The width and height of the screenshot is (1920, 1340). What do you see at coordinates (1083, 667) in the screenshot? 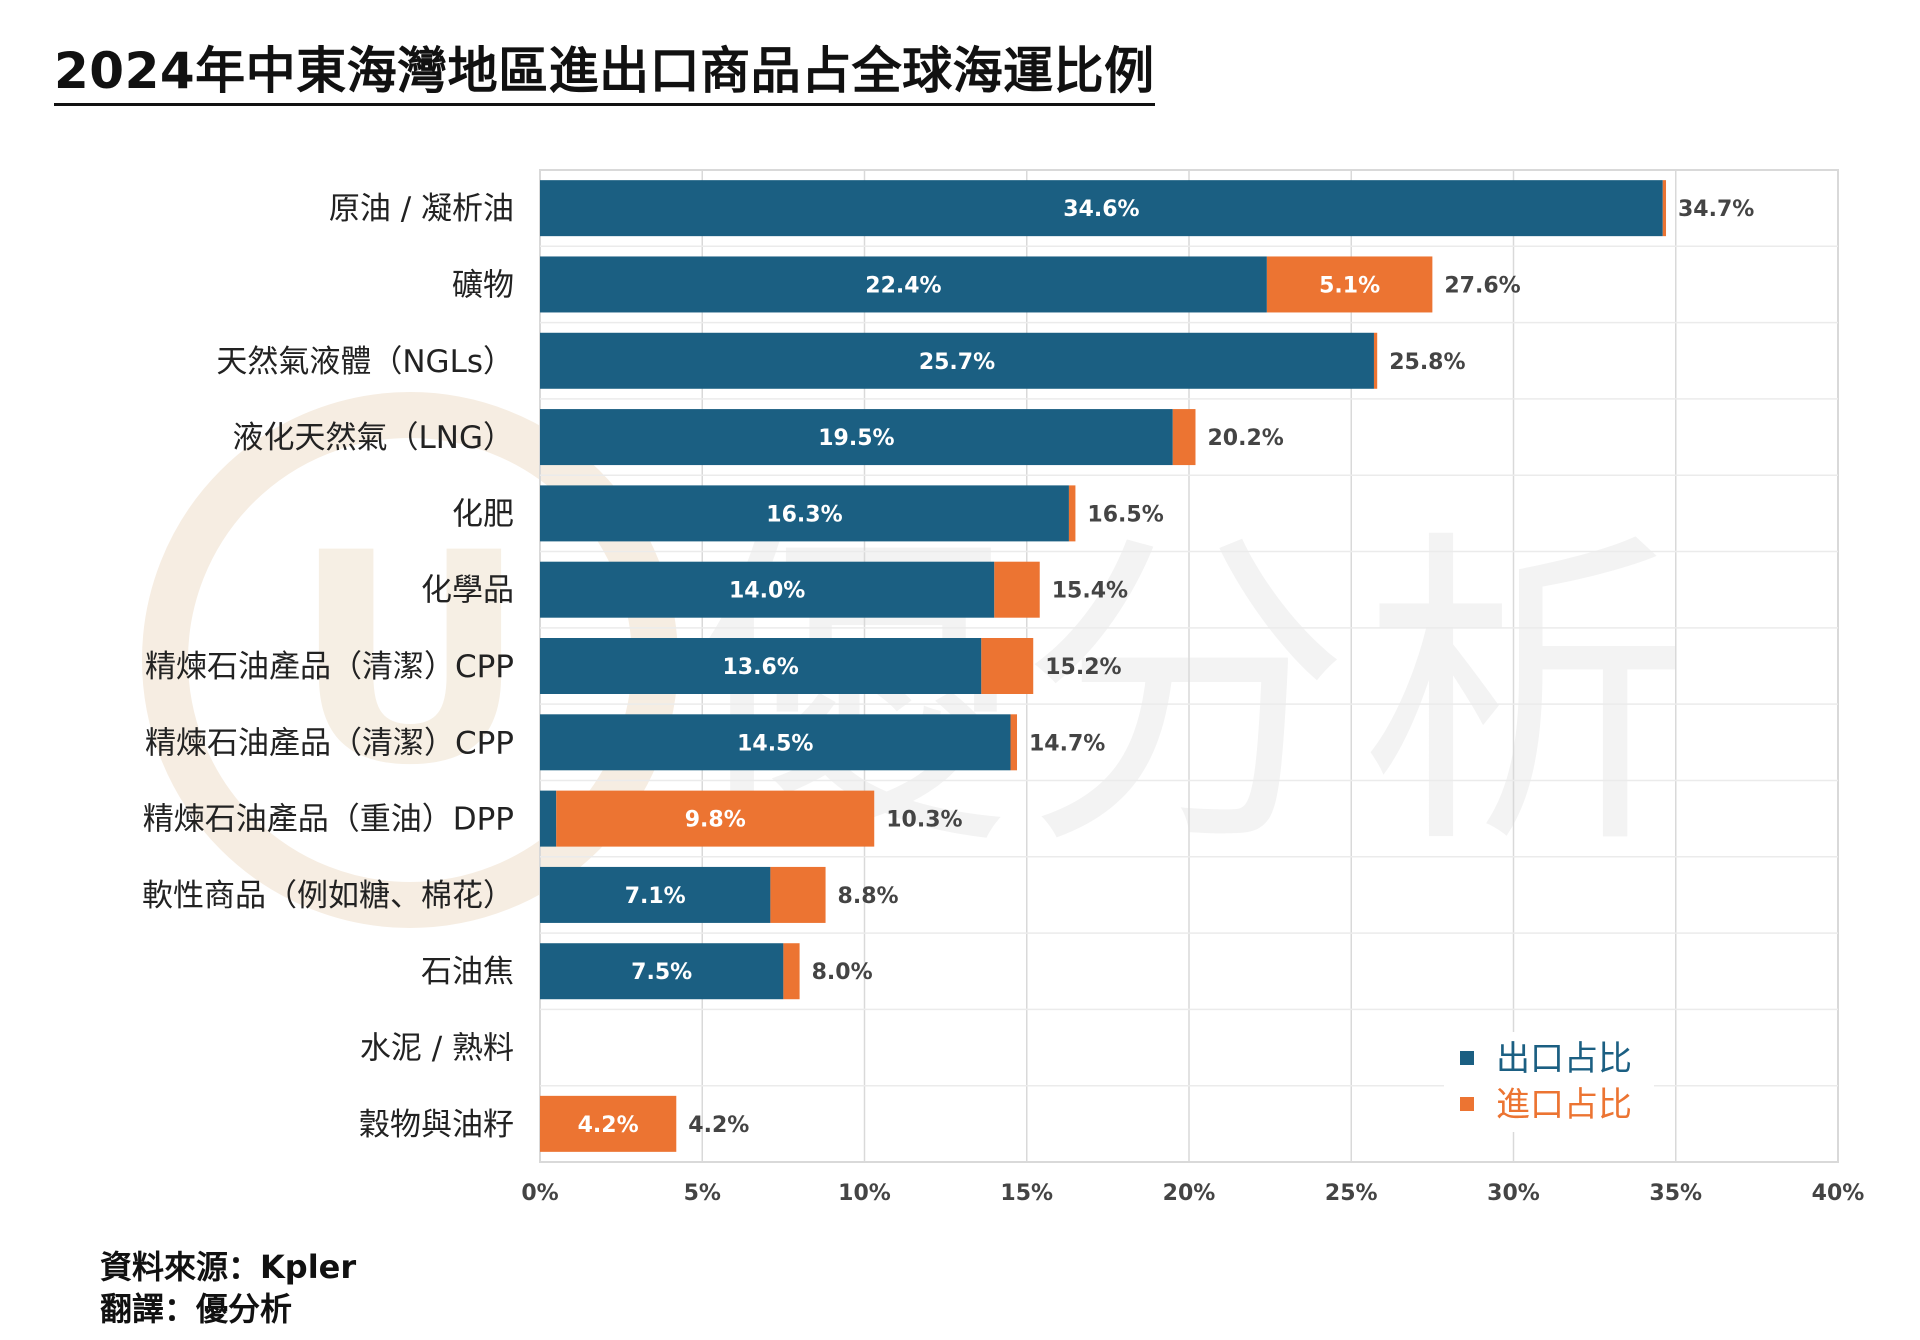
I see `total-value-label: 15.2%` at bounding box center [1083, 667].